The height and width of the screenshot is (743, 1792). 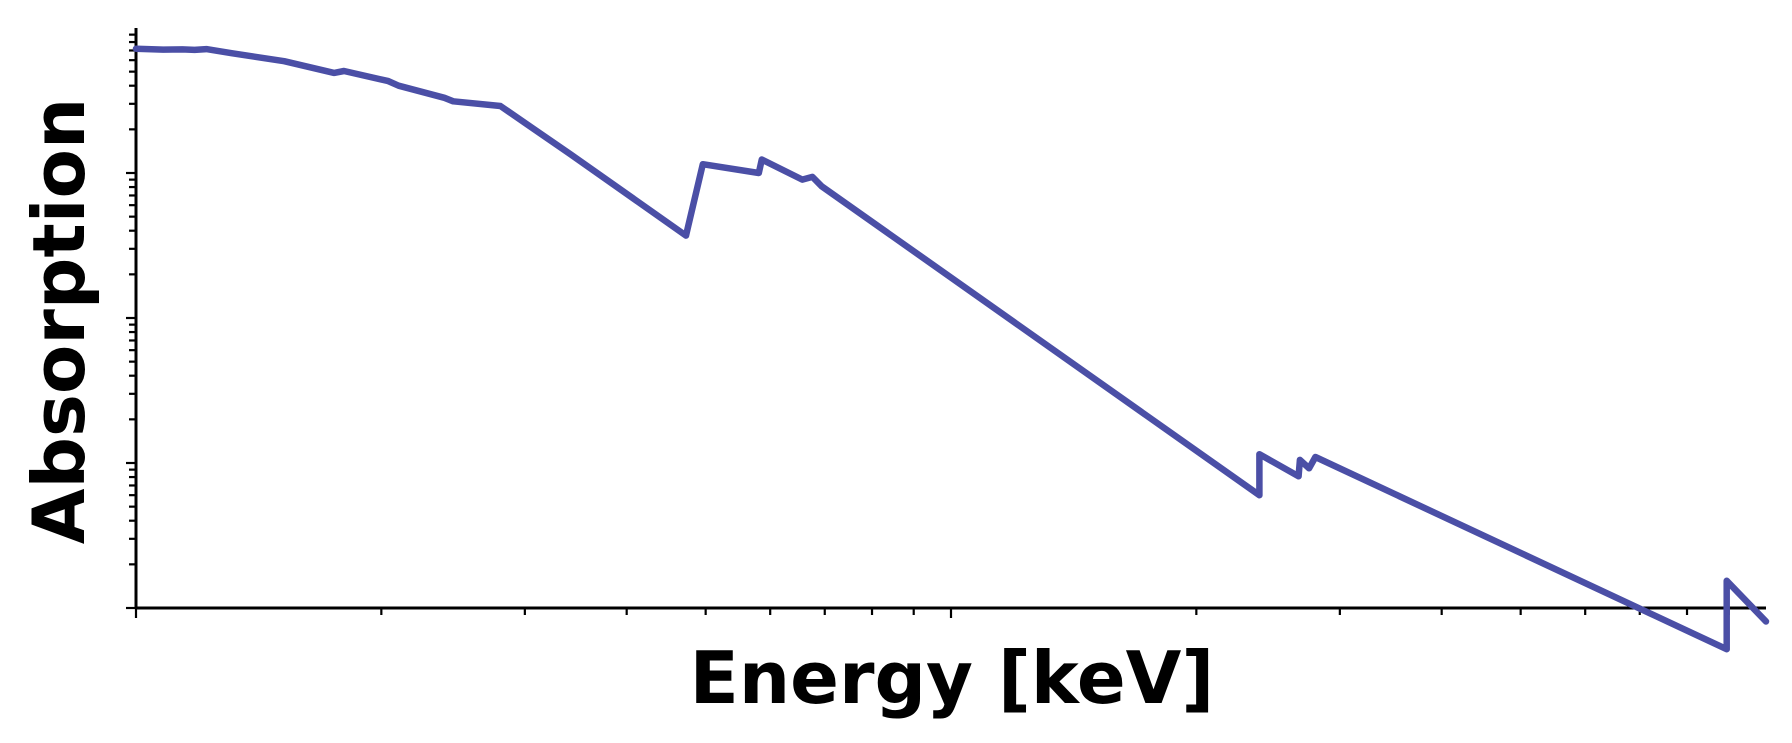 What do you see at coordinates (952, 678) in the screenshot?
I see `x-axis-label: Energy [keV]` at bounding box center [952, 678].